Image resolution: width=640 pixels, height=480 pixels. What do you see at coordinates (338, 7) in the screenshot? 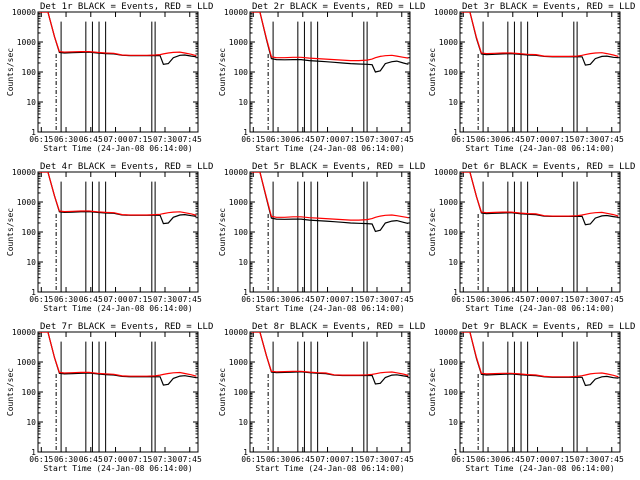
I see `panel-title: Det 2r BLACK = Events, RED = LLD` at bounding box center [338, 7].